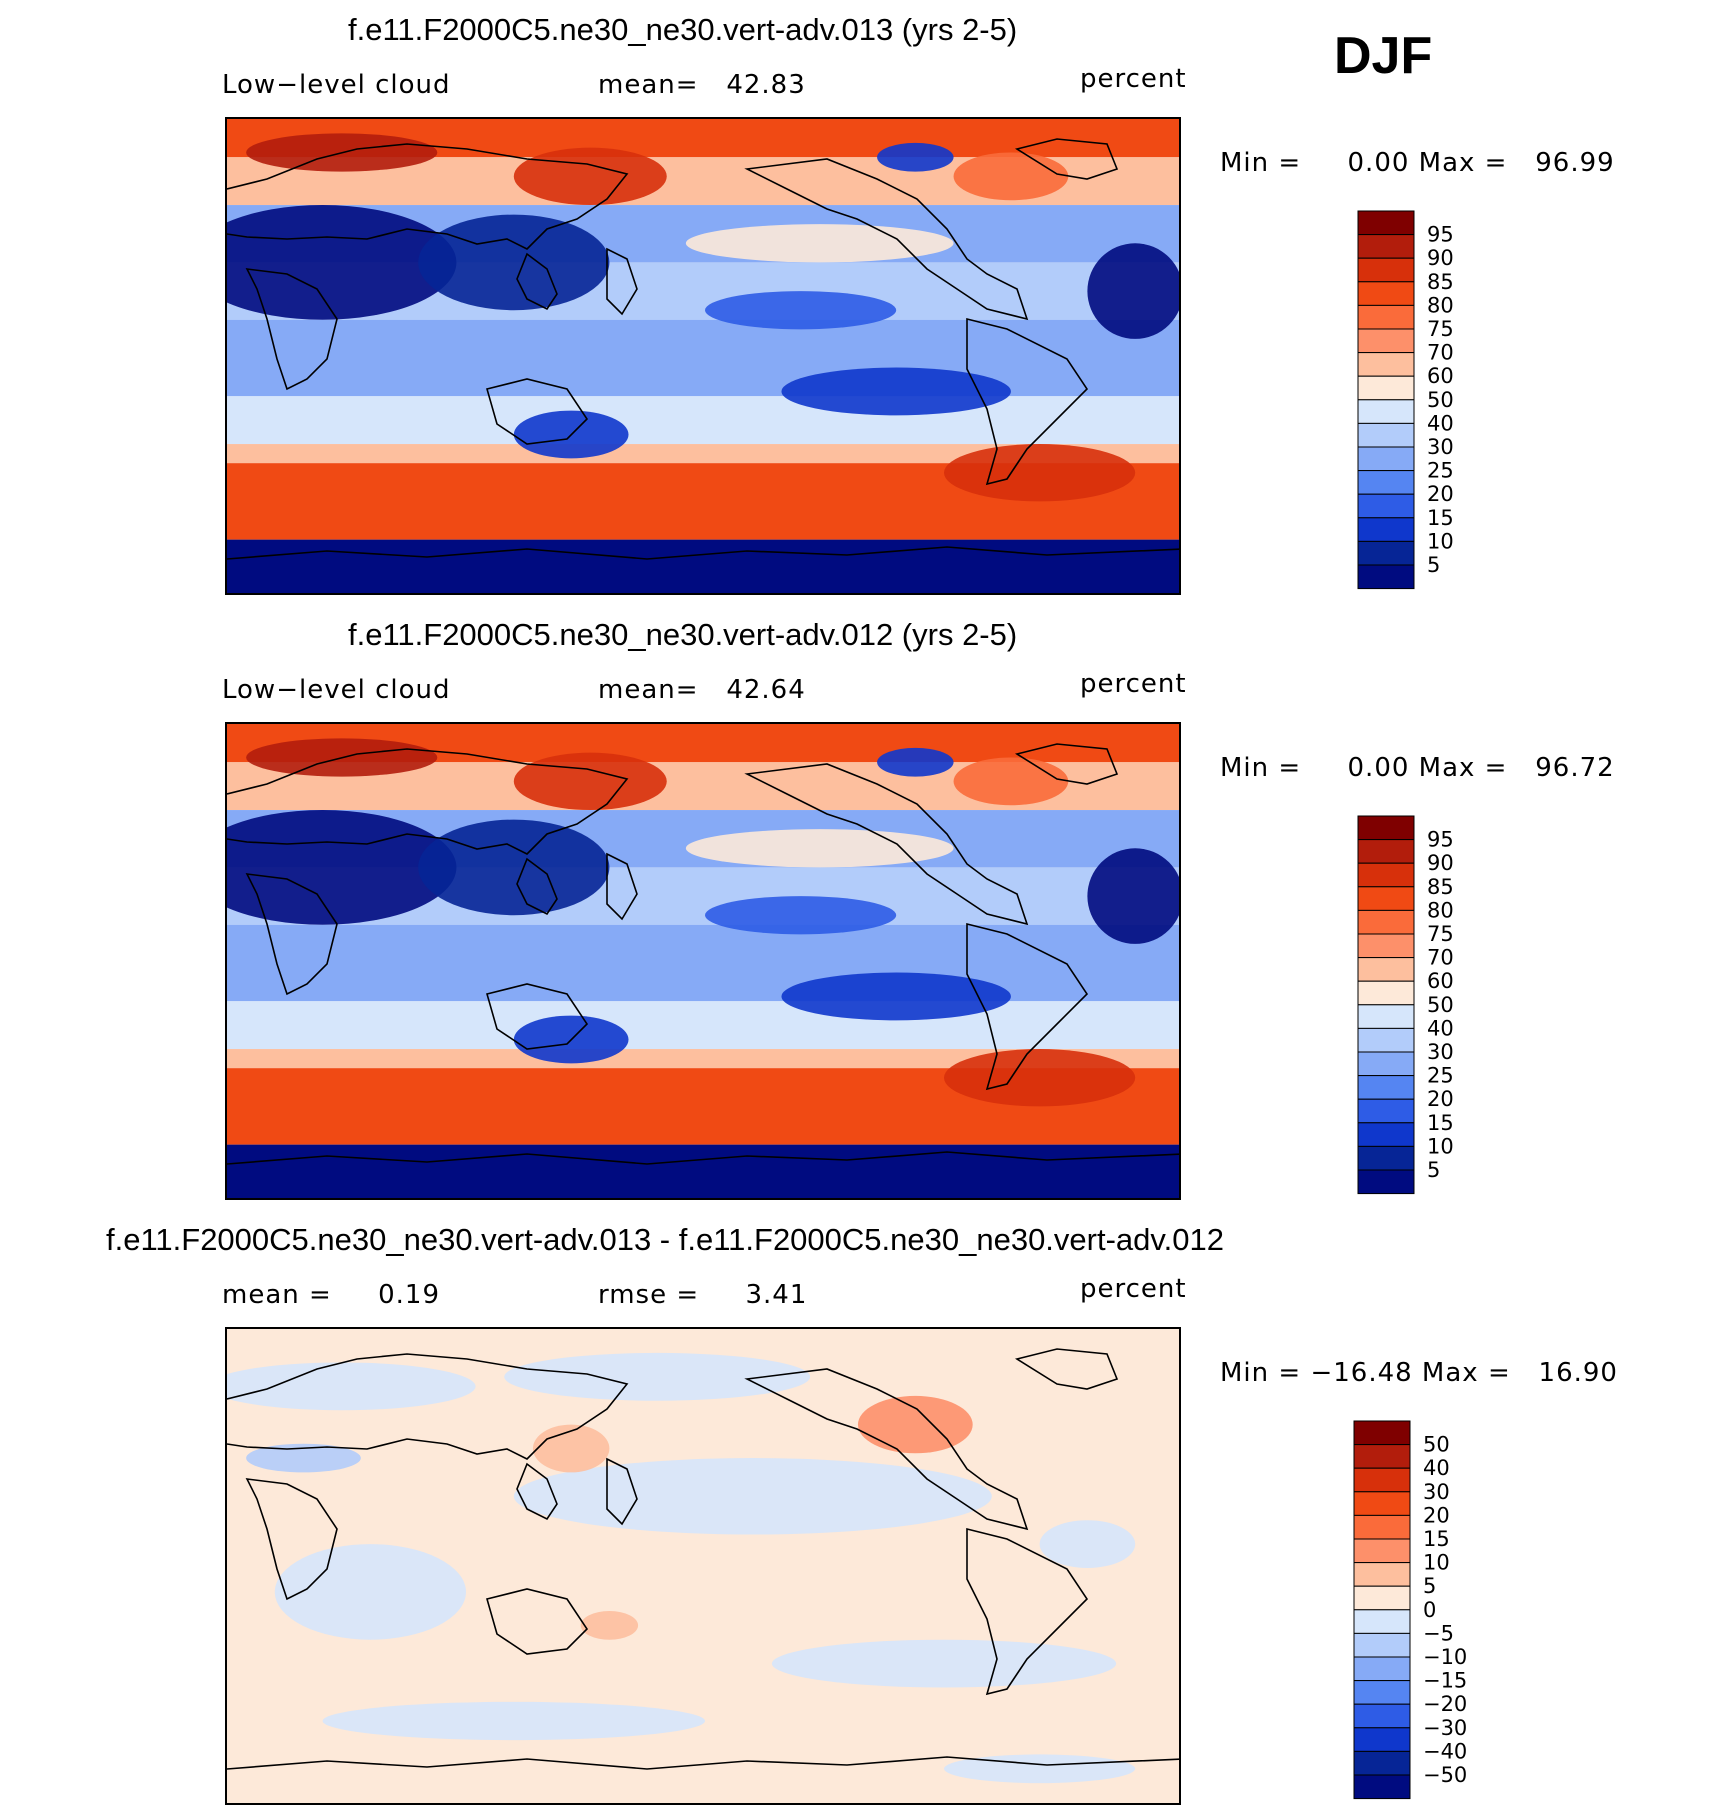 The height and width of the screenshot is (1819, 1710). I want to click on panel3-colorbar: 50 40 30 20 15 10 5 0 −5 −10 −15 −20 −30 −40 −50, so click(1428, 1610).